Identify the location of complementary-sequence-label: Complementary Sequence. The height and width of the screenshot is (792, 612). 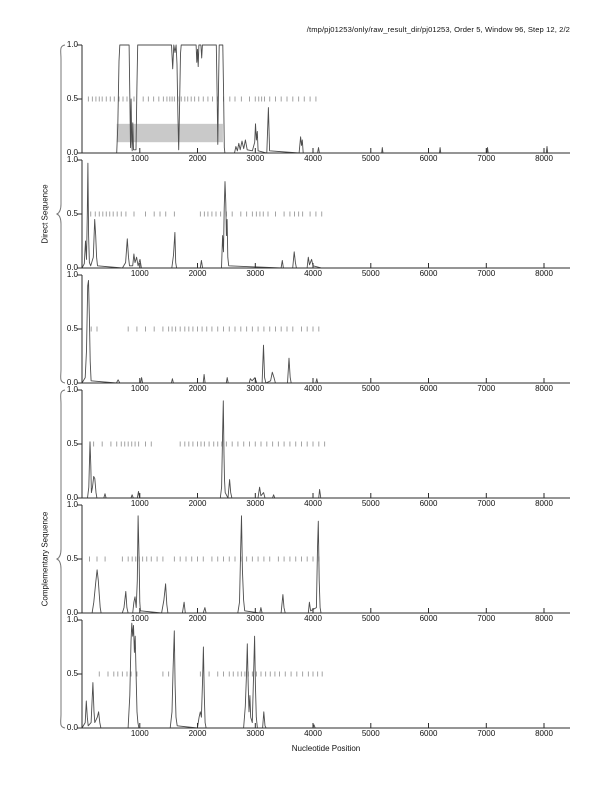
(45, 559).